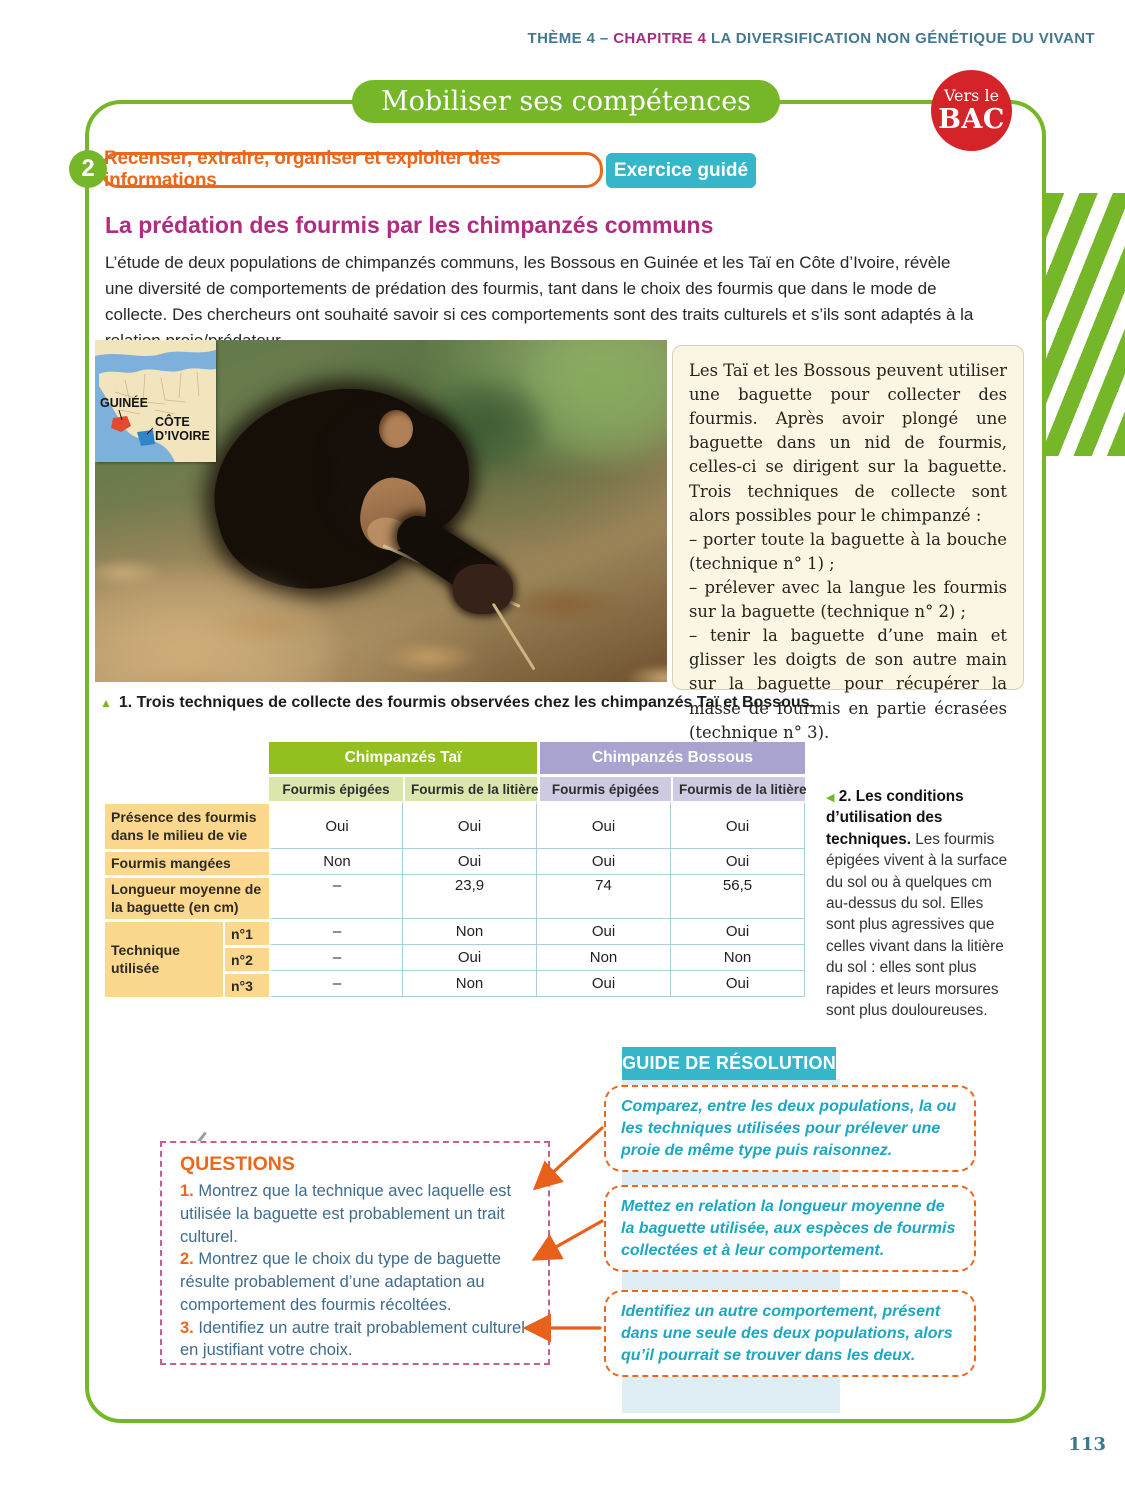 Image resolution: width=1125 pixels, height=1500 pixels. I want to click on row-sublabel: n°1, so click(246, 932).